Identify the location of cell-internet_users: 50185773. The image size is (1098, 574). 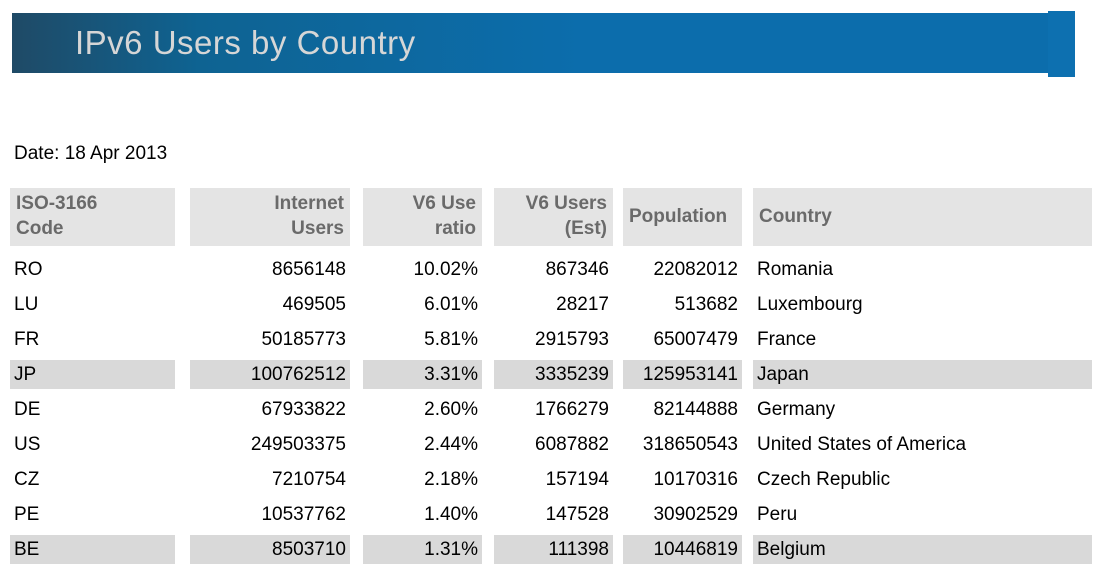
(303, 339).